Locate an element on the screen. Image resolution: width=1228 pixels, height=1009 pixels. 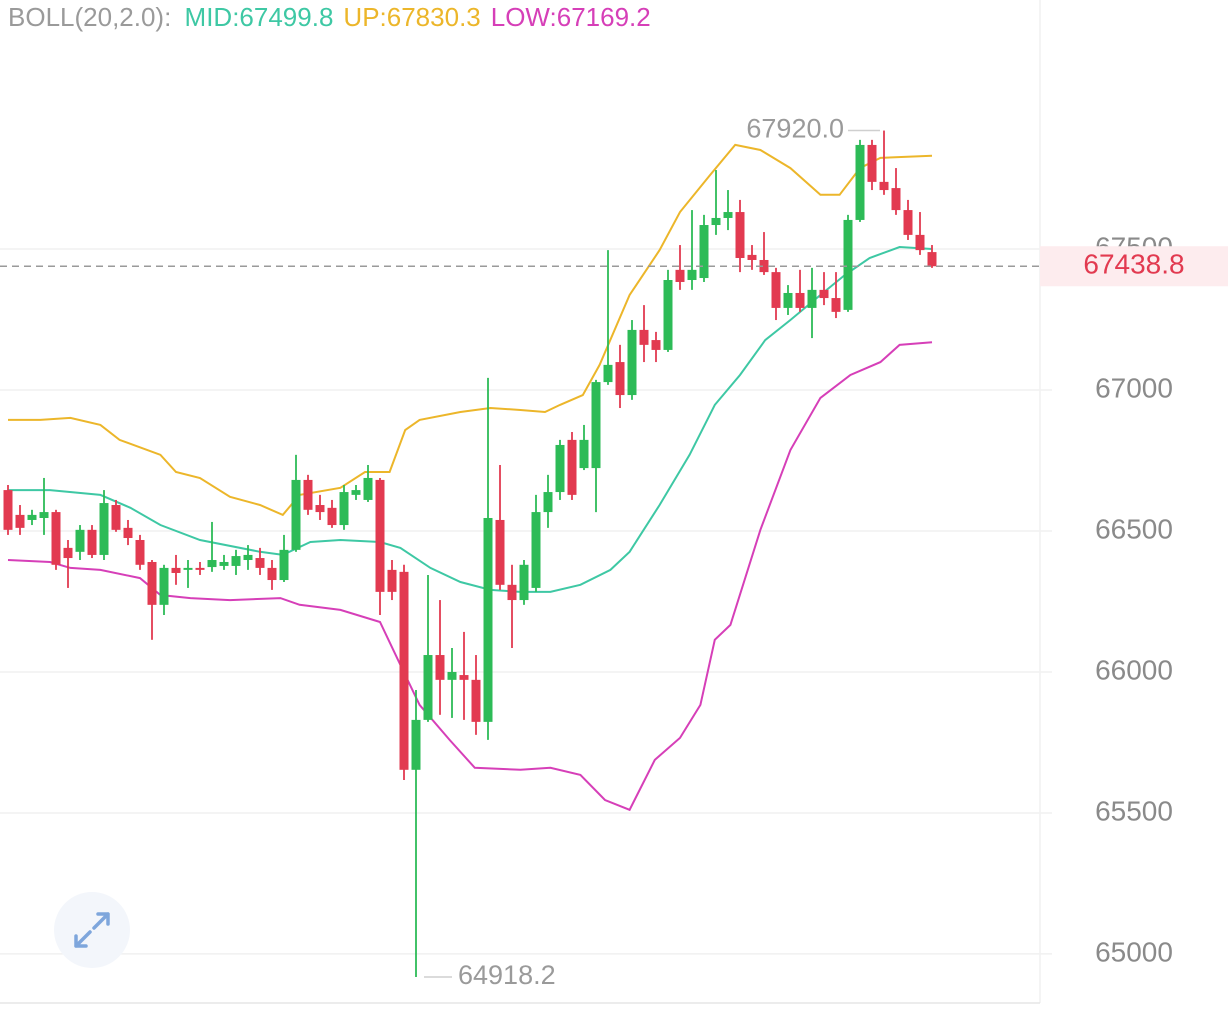
y-tick-label: 67000 is located at coordinates (1134, 387).